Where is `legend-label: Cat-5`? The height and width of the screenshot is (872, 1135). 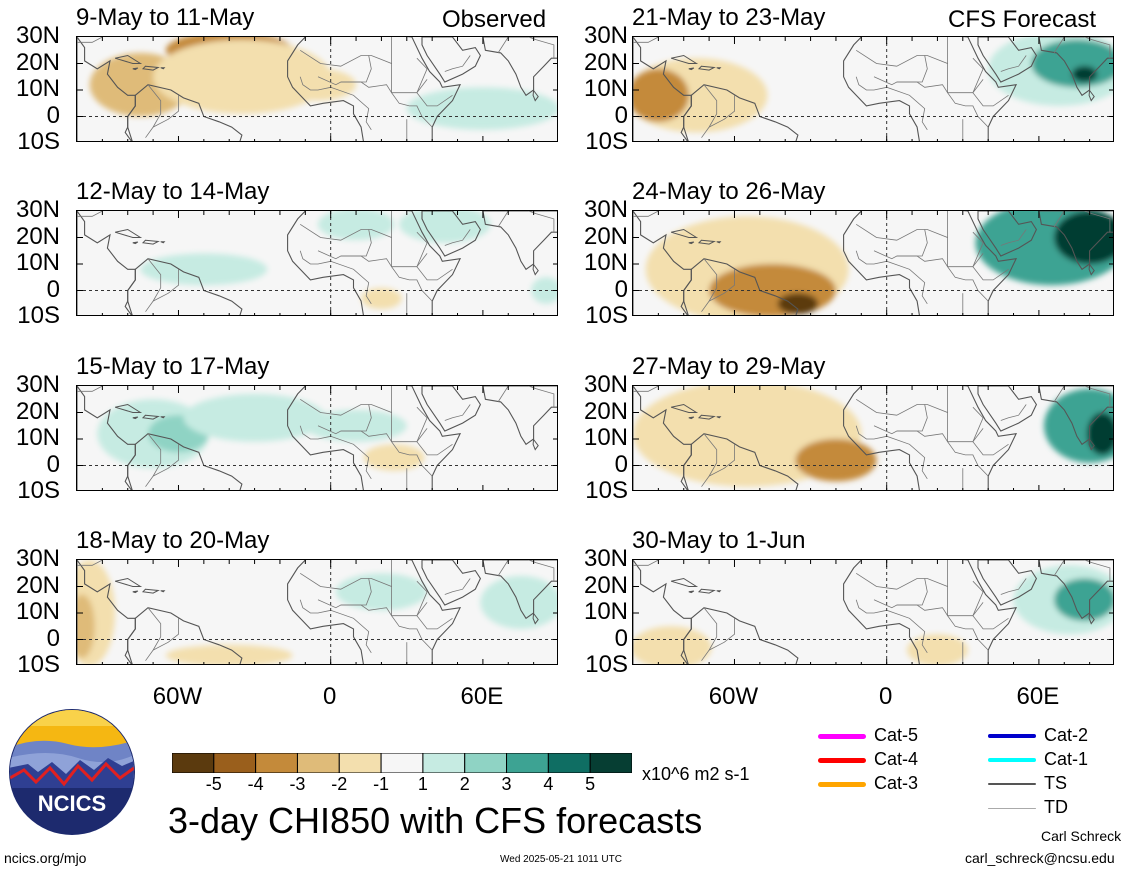
legend-label: Cat-5 is located at coordinates (896, 735).